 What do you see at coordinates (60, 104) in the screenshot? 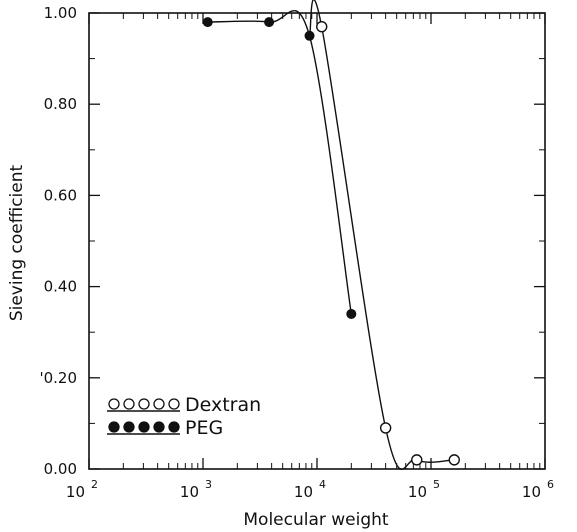
I see `y-tick-label: 0.80` at bounding box center [60, 104].